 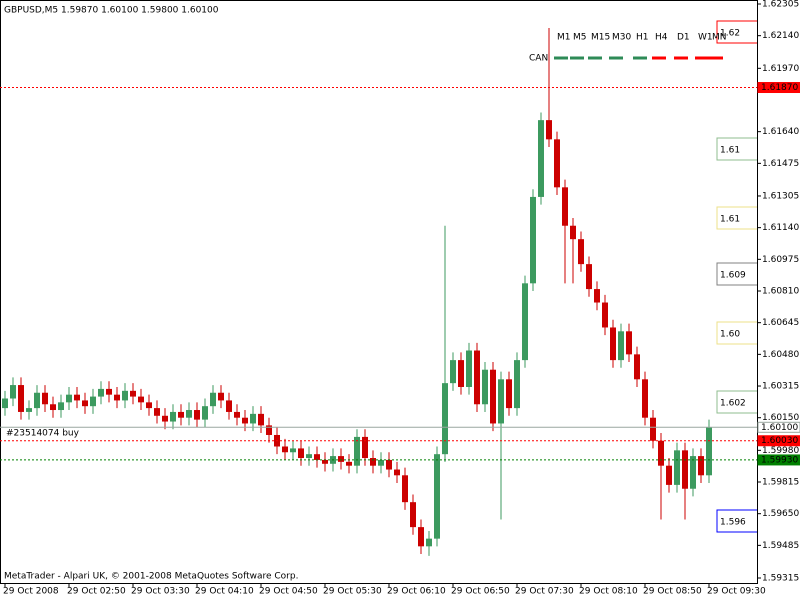 What do you see at coordinates (733, 404) in the screenshot?
I see `pivot-label: 1.602` at bounding box center [733, 404].